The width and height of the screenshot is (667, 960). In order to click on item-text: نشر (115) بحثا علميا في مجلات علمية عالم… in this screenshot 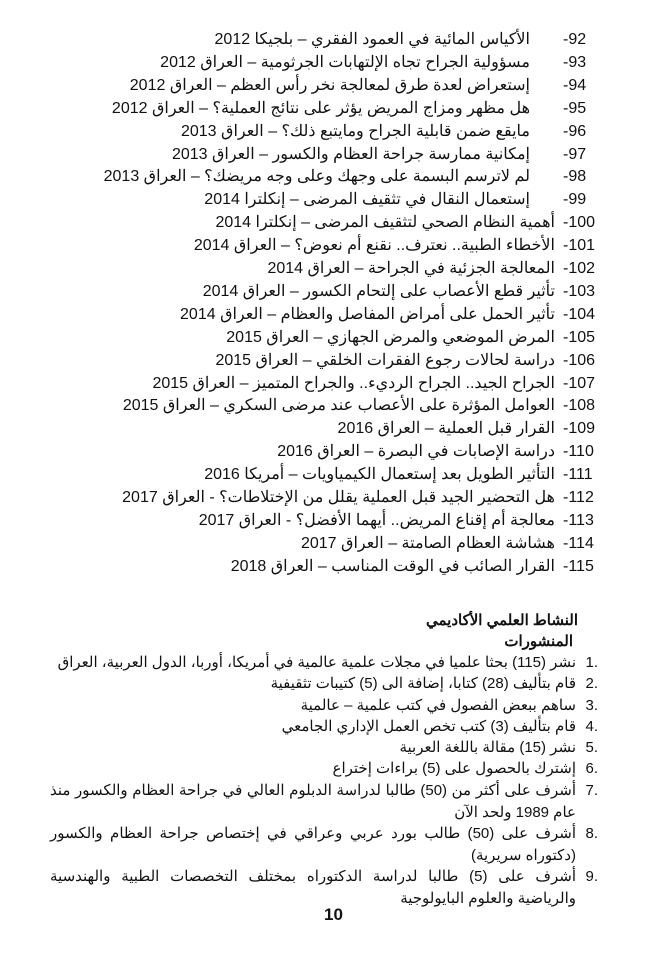, I will do `click(316, 662)`.